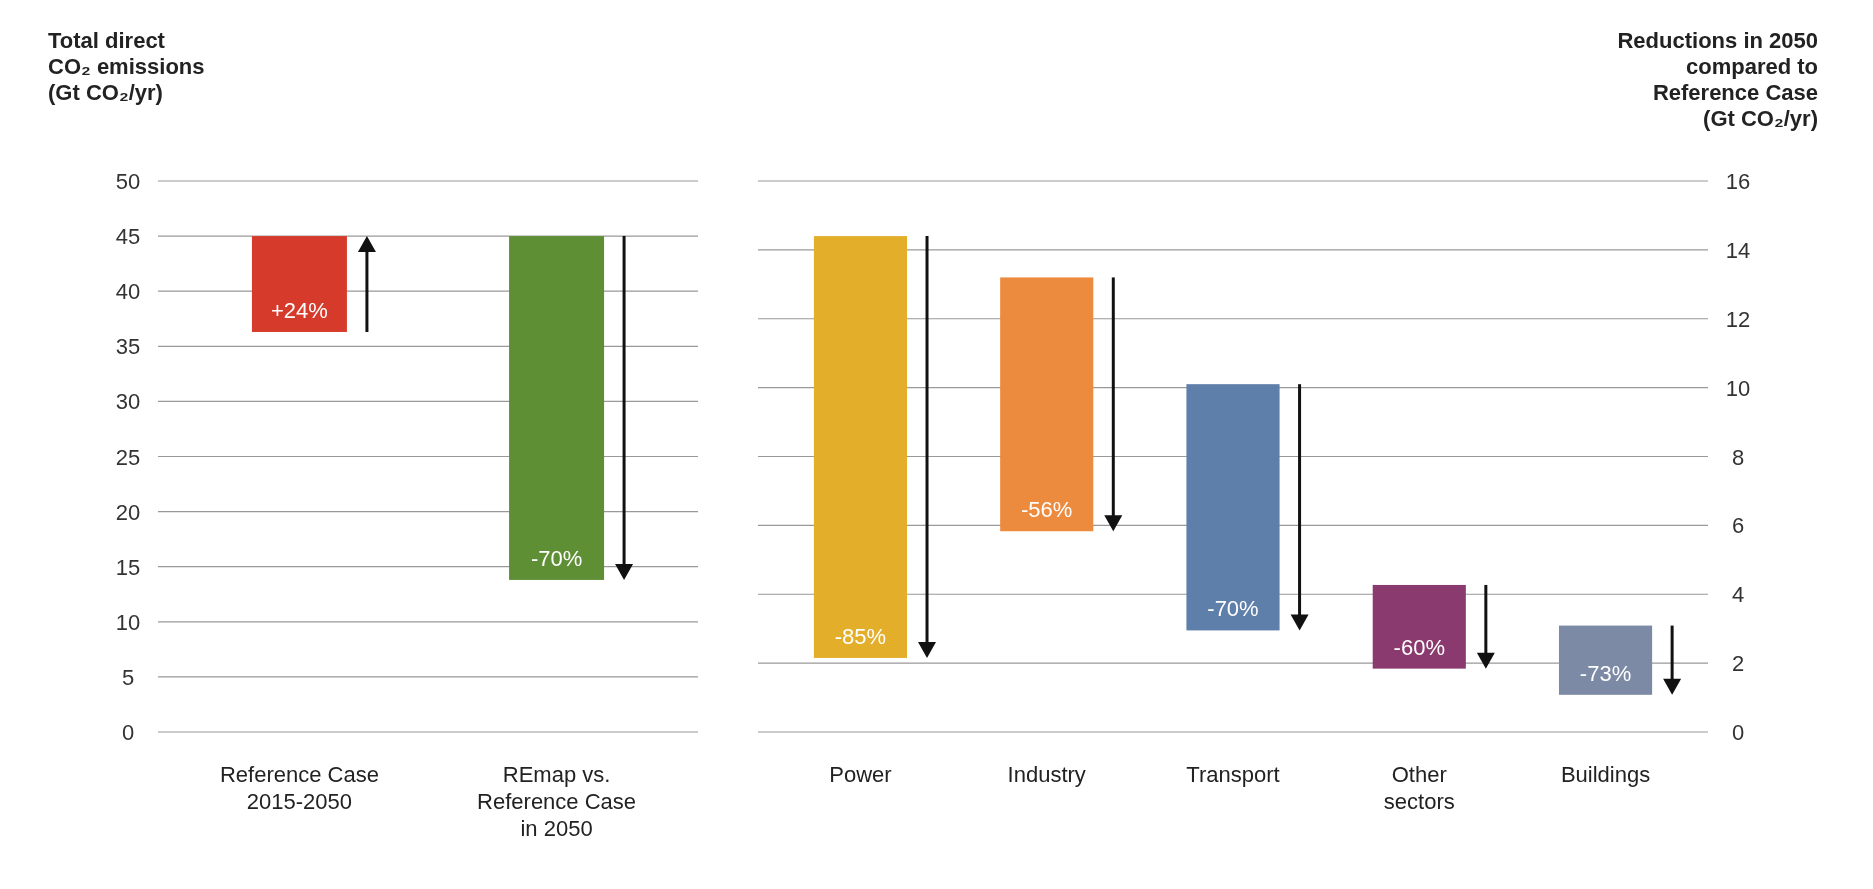 This screenshot has width=1873, height=889. Describe the element at coordinates (1605, 673) in the screenshot. I see `annotation: -73%` at that location.